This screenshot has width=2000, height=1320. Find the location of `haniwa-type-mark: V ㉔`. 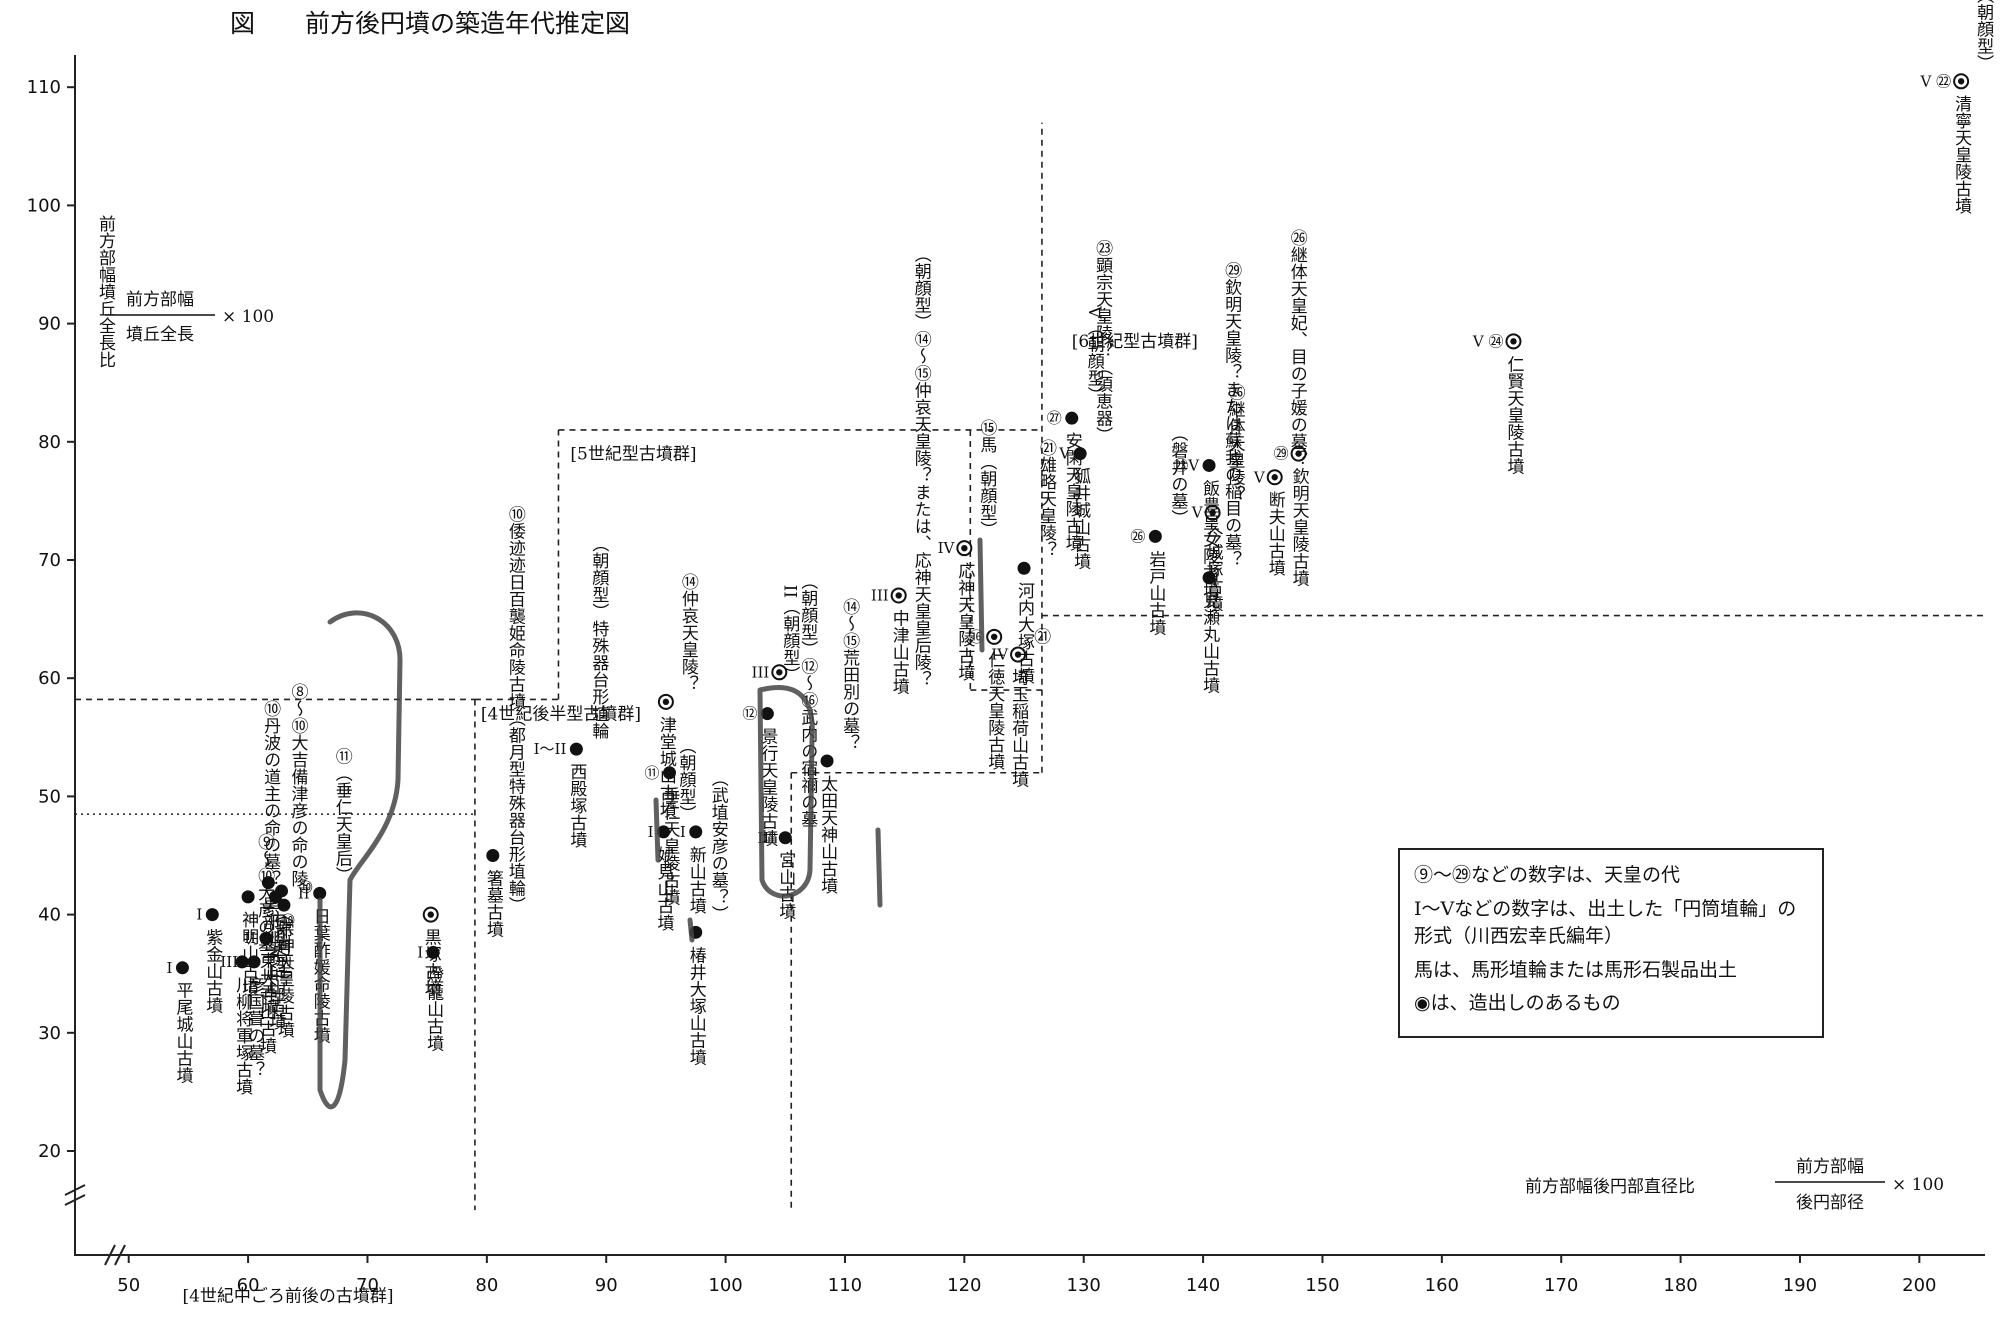

haniwa-type-mark: V ㉔ is located at coordinates (1488, 341).